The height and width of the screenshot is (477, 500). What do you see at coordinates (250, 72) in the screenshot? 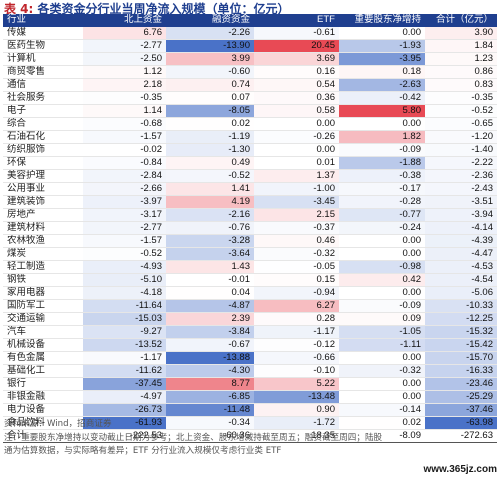
I see `table-row: 商贸零售 1.12 -0.60 0.16 0.18 0.86` at bounding box center [250, 72].